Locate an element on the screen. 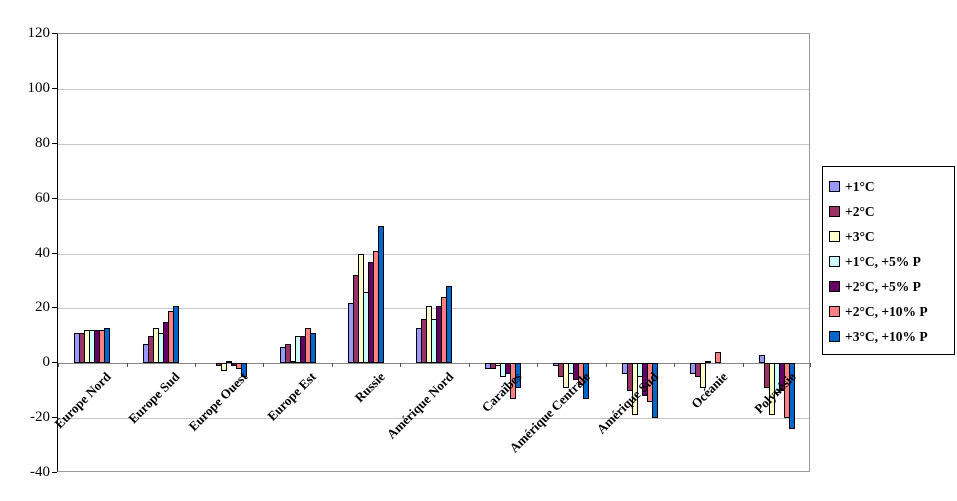 The width and height of the screenshot is (957, 501). zero-gridline is located at coordinates (433, 364).